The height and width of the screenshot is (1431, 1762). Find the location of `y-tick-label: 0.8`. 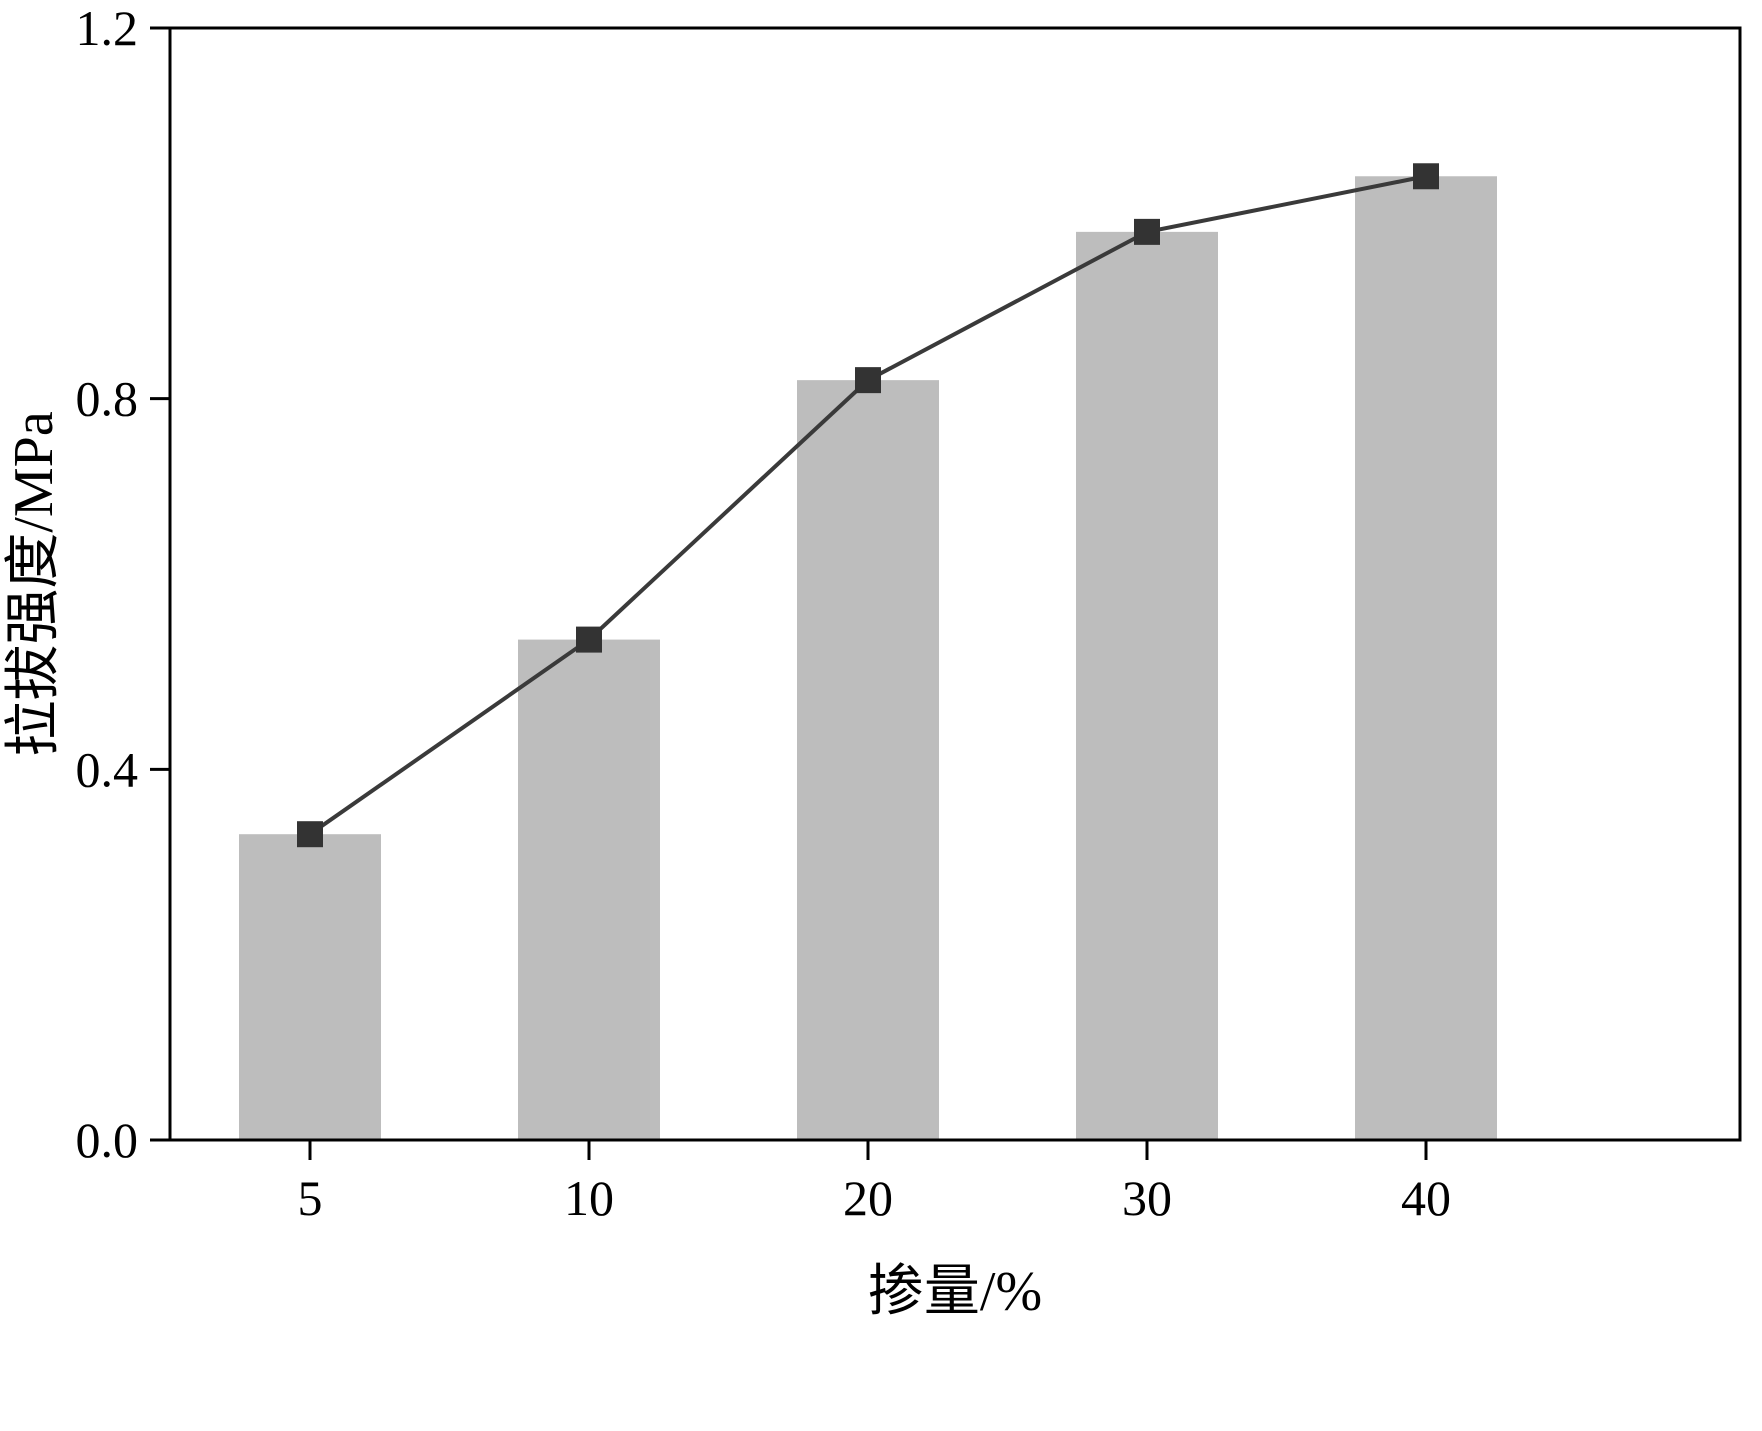

y-tick-label: 0.8 is located at coordinates (107, 399).